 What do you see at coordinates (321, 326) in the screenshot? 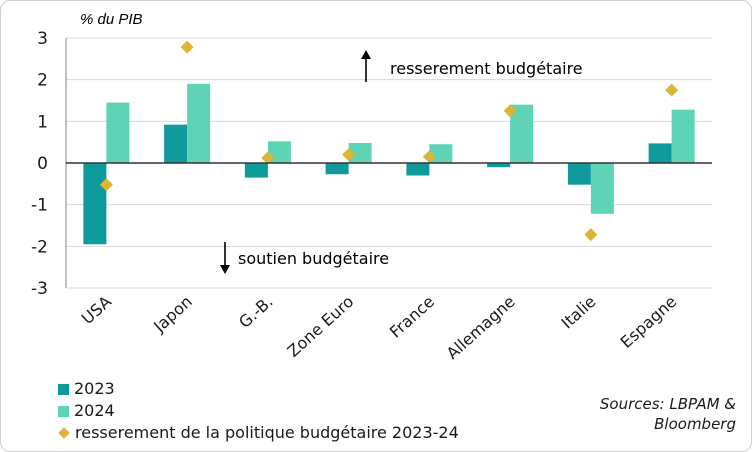
I see `x-tick-label: Zone Euro` at bounding box center [321, 326].